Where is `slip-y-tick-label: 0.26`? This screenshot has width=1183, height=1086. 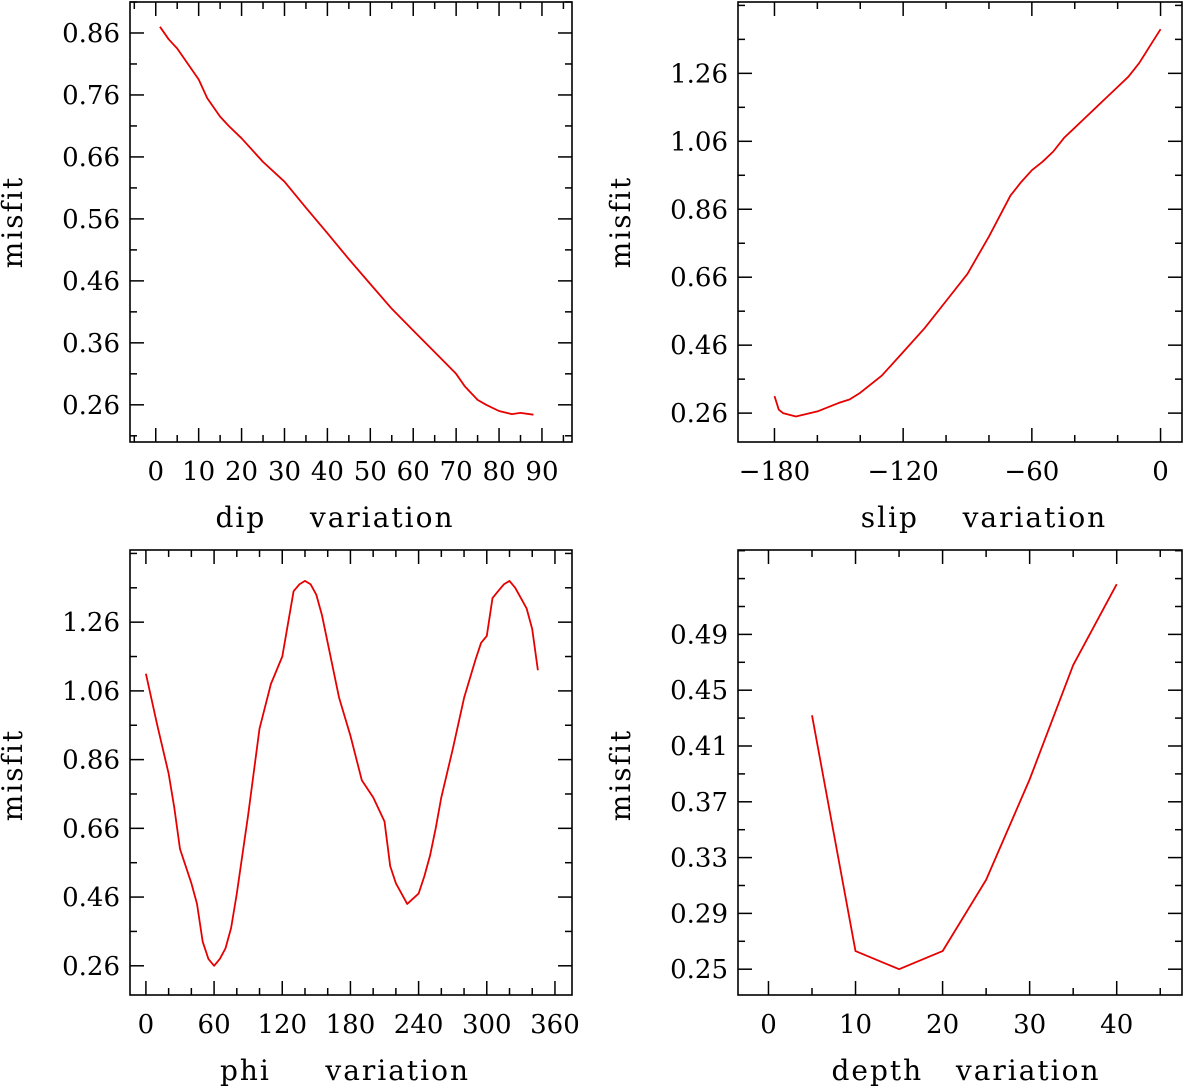
slip-y-tick-label: 0.26 is located at coordinates (699, 414).